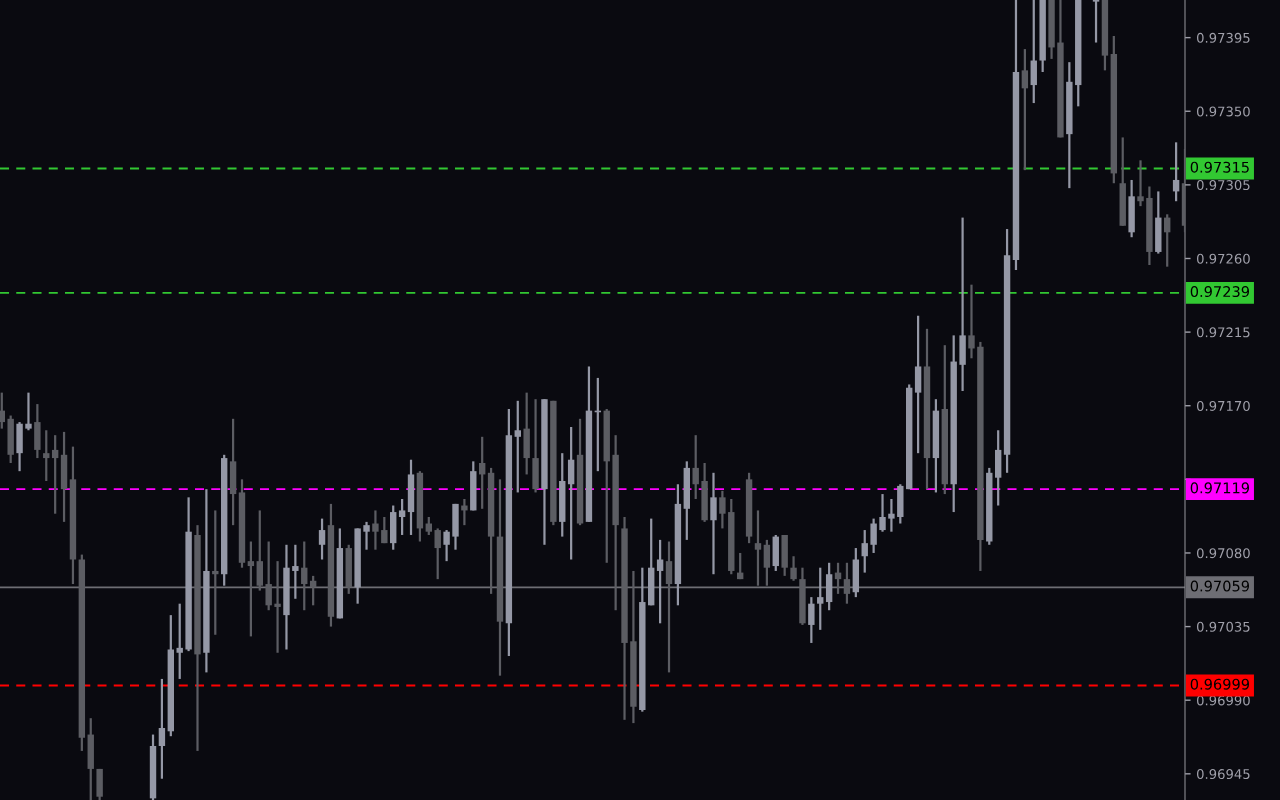  I want to click on ref-line-label: 0.97119, so click(1220, 488).